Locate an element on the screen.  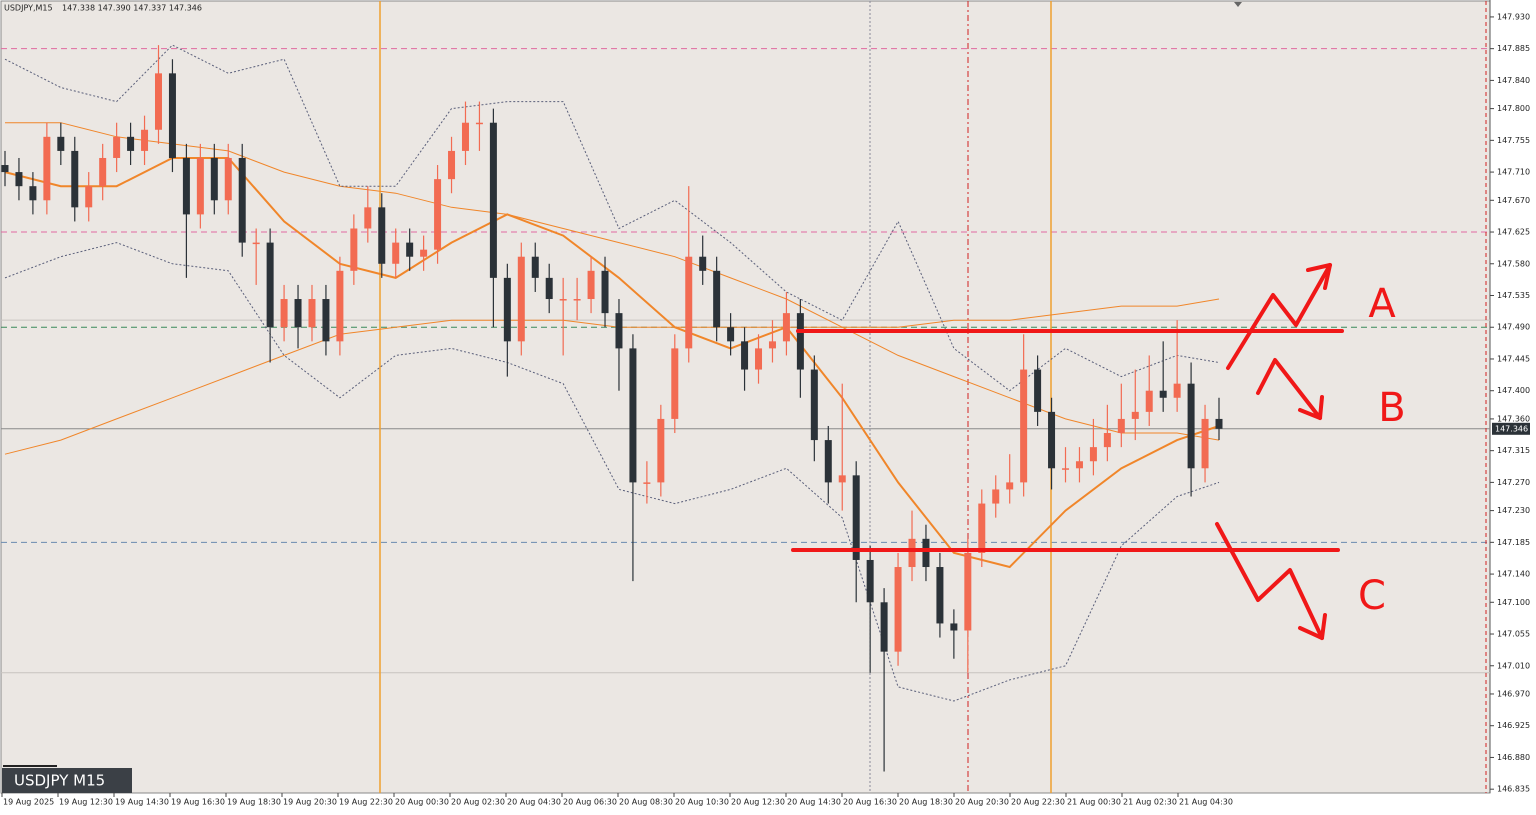
x-tick-label: 19 Aug 12:30 is located at coordinates (86, 802).